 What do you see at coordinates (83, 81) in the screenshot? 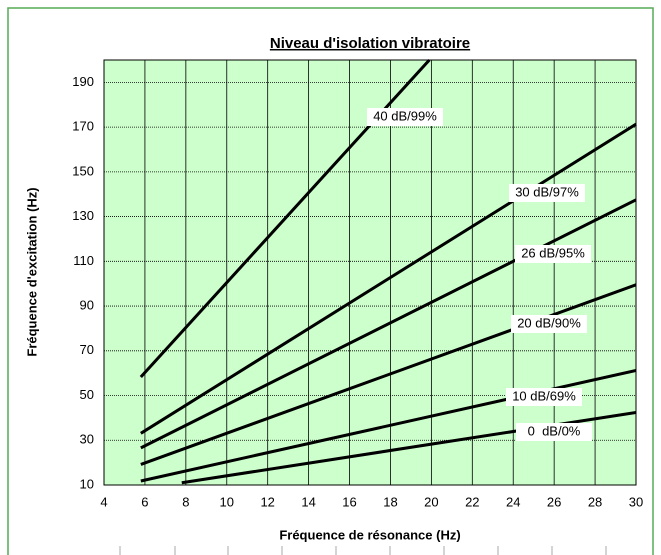
I see `y-tick-label: 190` at bounding box center [83, 81].